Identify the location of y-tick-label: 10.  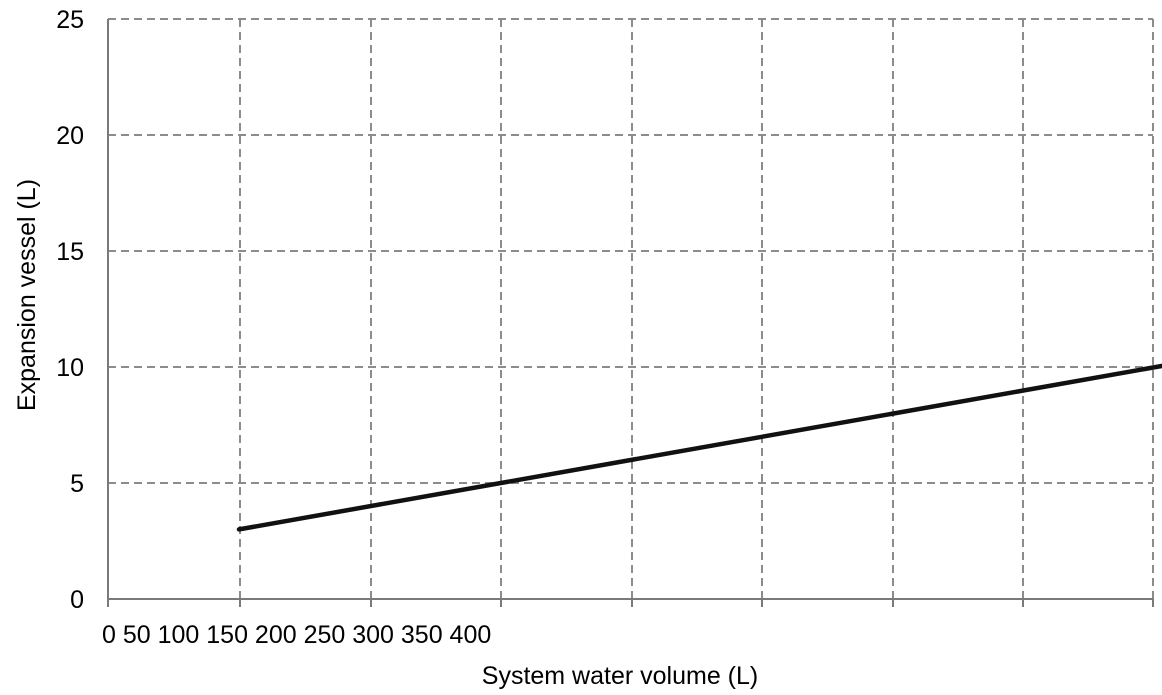
(70, 368).